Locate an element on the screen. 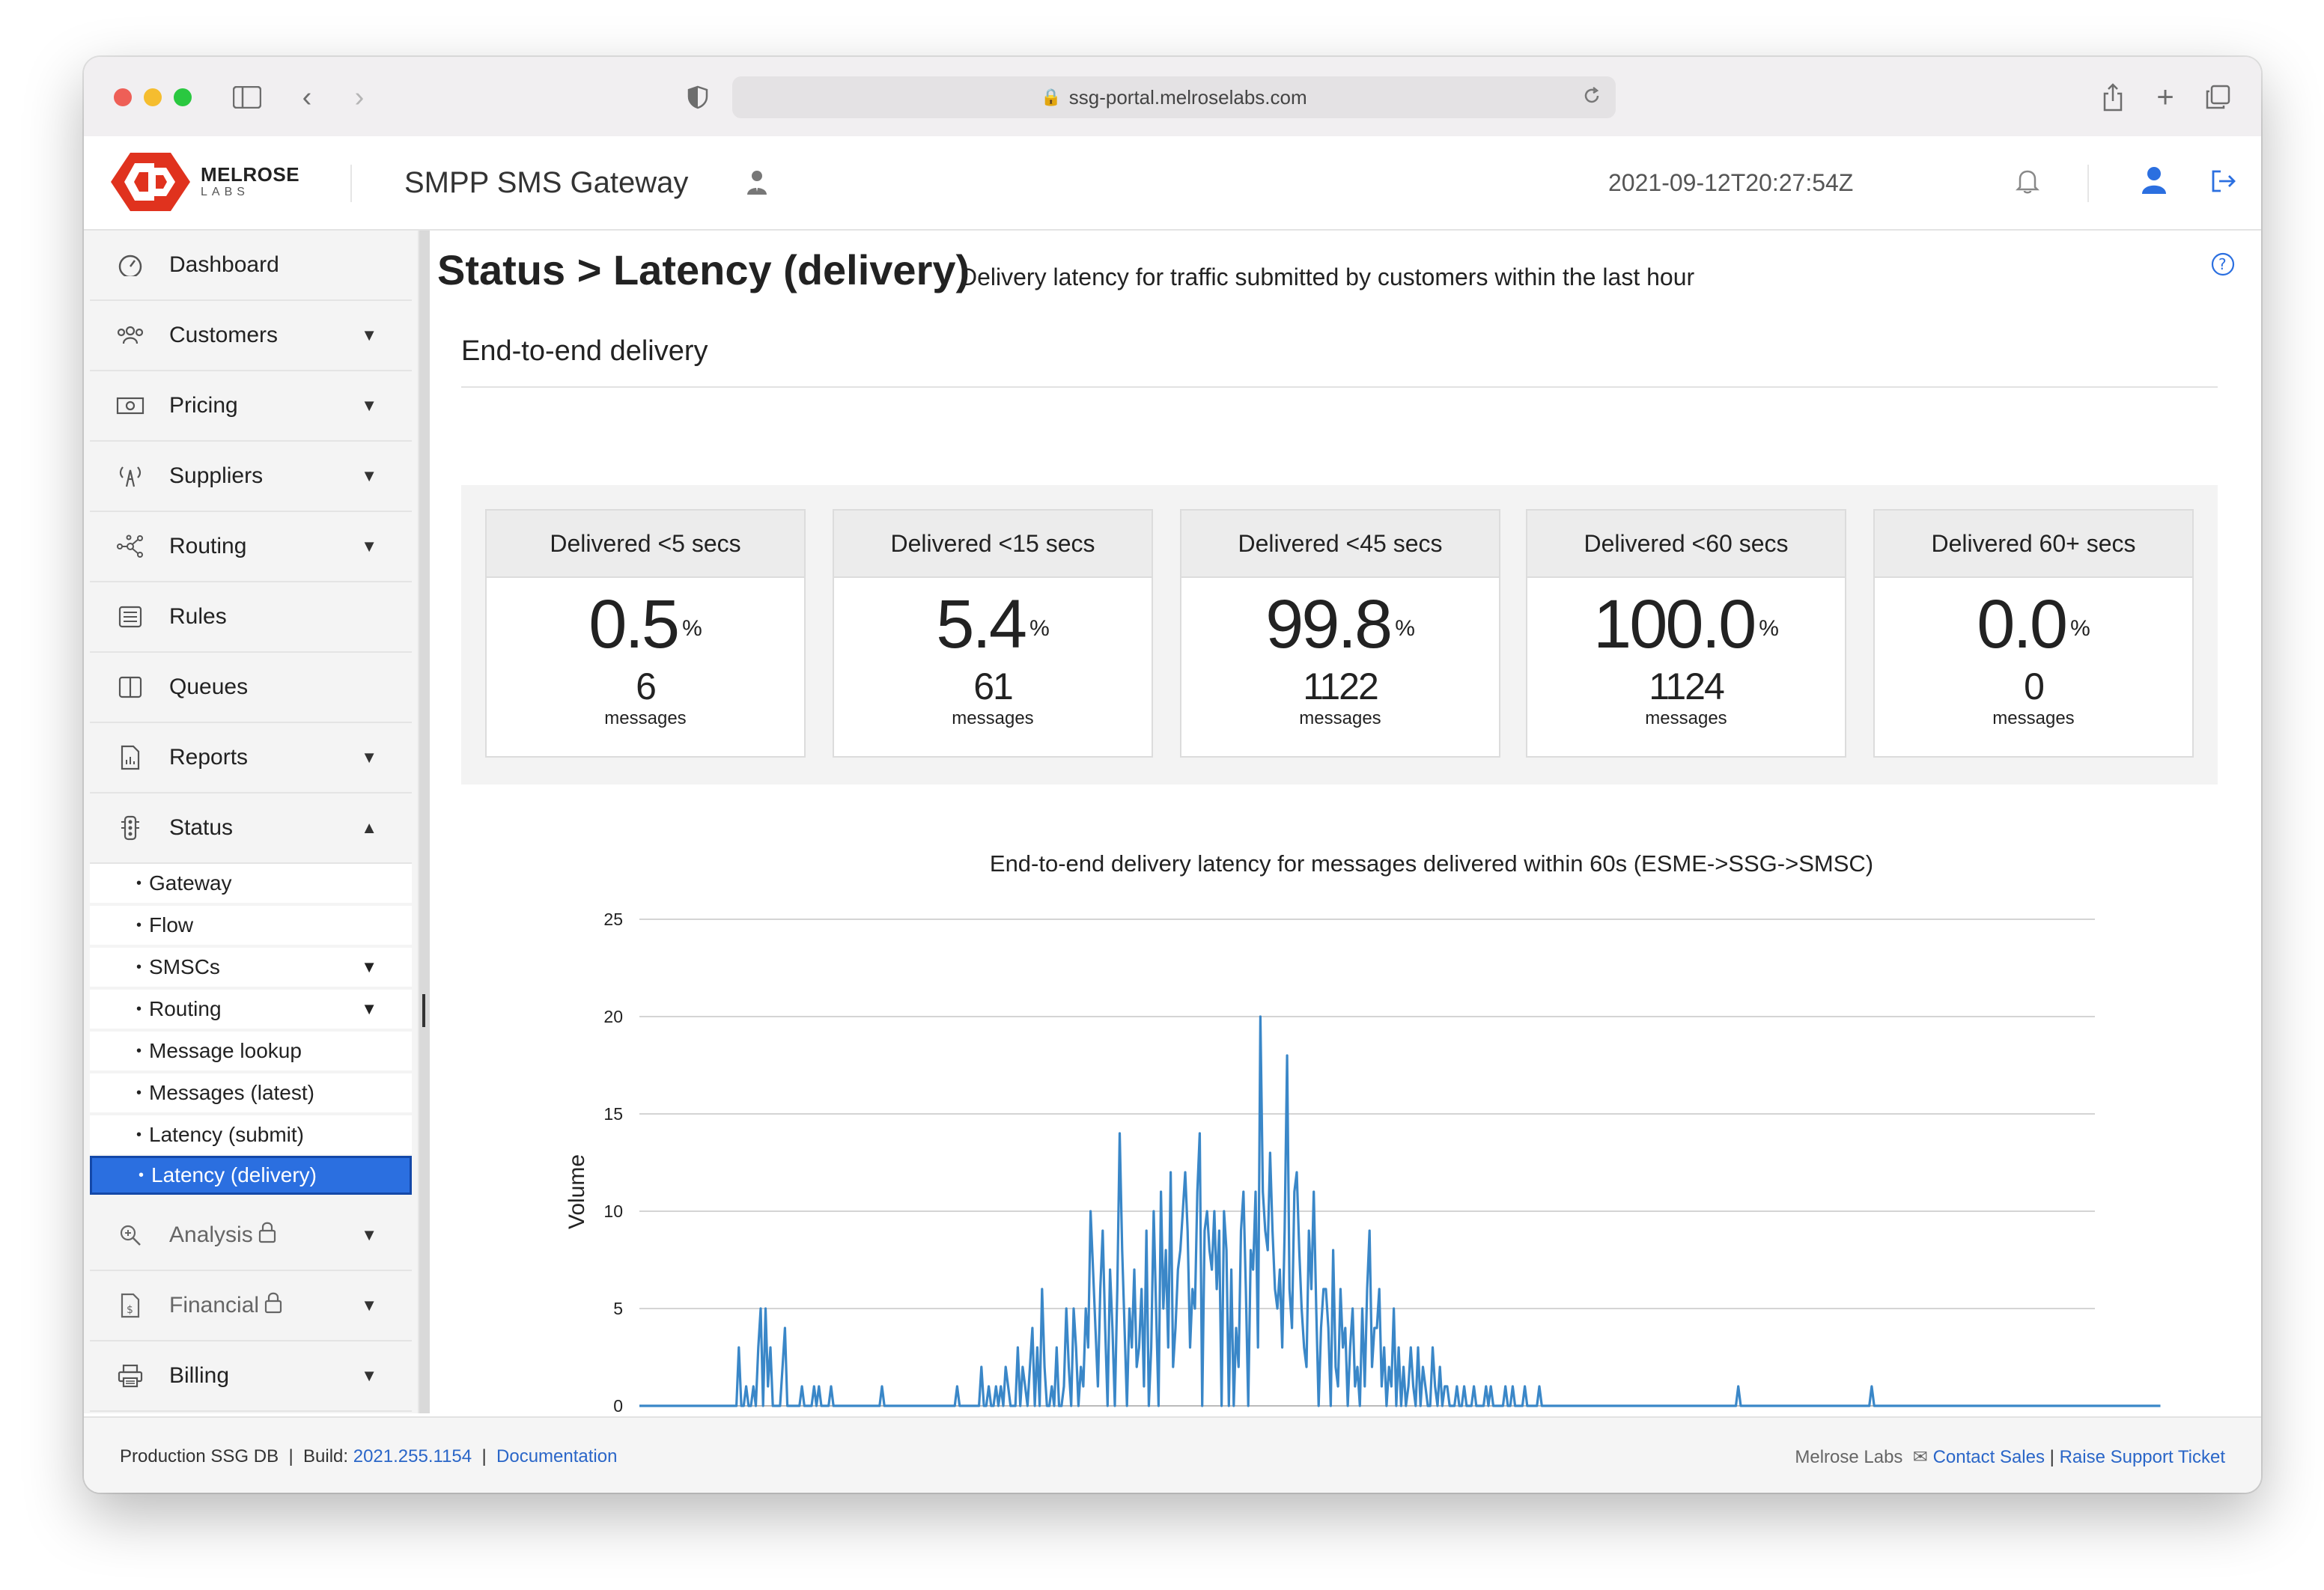 The height and width of the screenshot is (1590, 2324). lock-icon is located at coordinates (267, 1235).